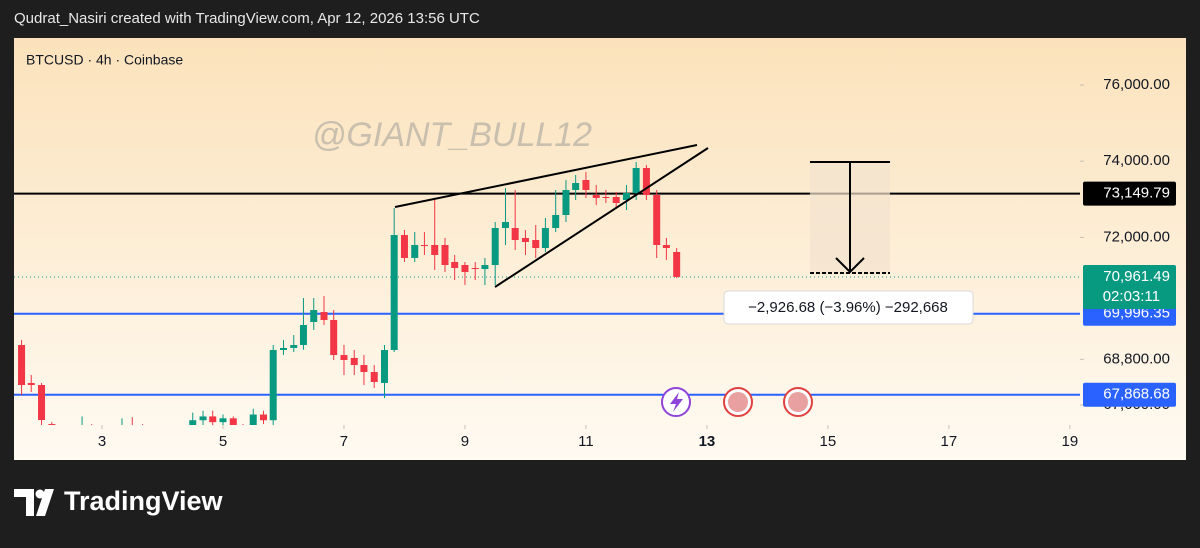  What do you see at coordinates (1136, 193) in the screenshot?
I see `price-label: 73,149.79` at bounding box center [1136, 193].